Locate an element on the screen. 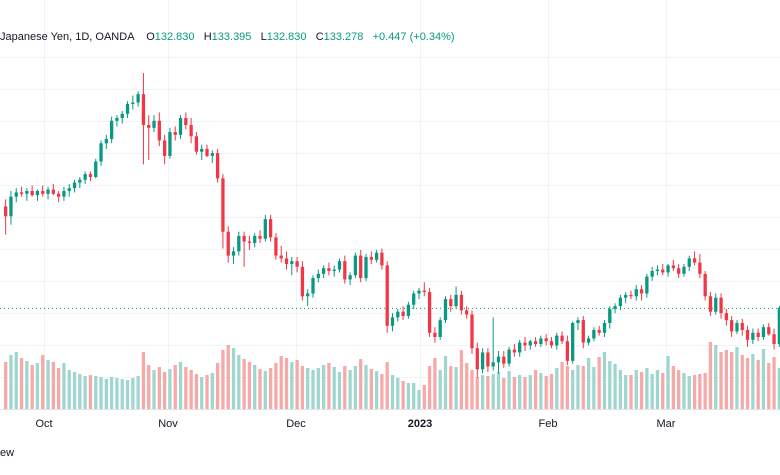 Image resolution: width=780 pixels, height=475 pixels. time-axis: Oct Nov Dec 2023 Feb Mar is located at coordinates (355, 424).